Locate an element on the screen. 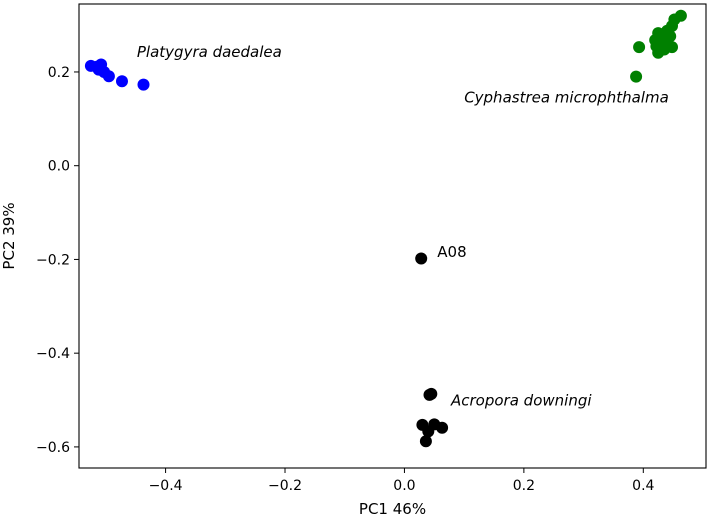 This screenshot has height=520, width=709. point-annotation: Acropora downingi is located at coordinates (521, 401).